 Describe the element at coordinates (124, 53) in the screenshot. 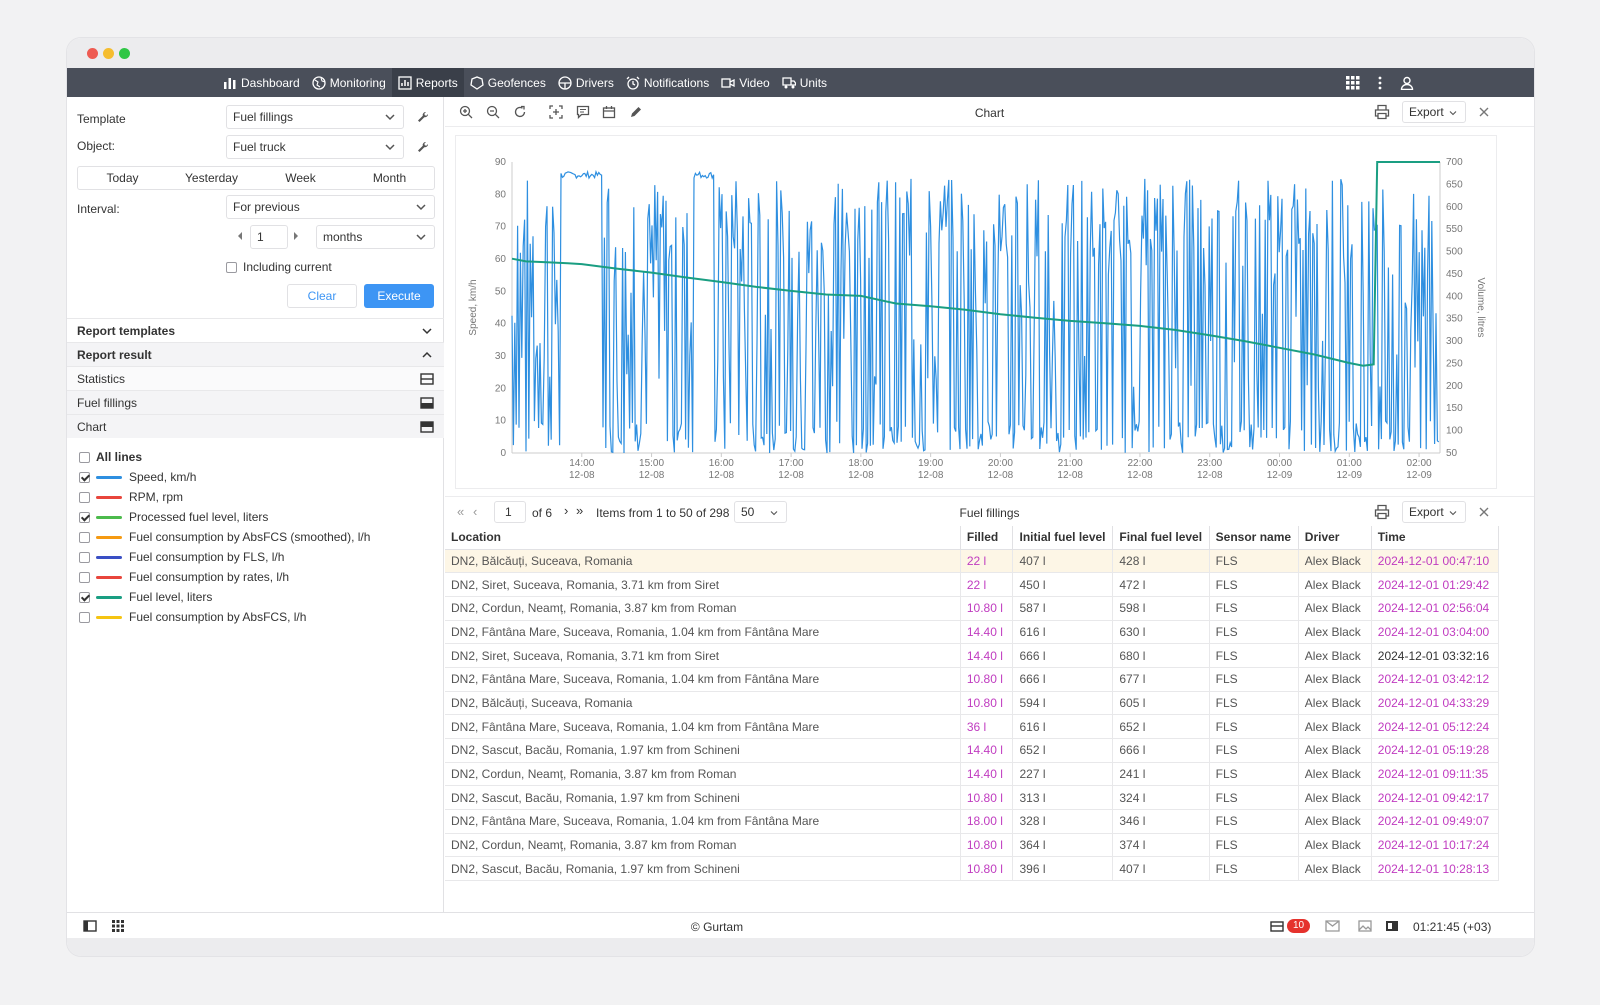

I see `maximize-window-dot` at that location.